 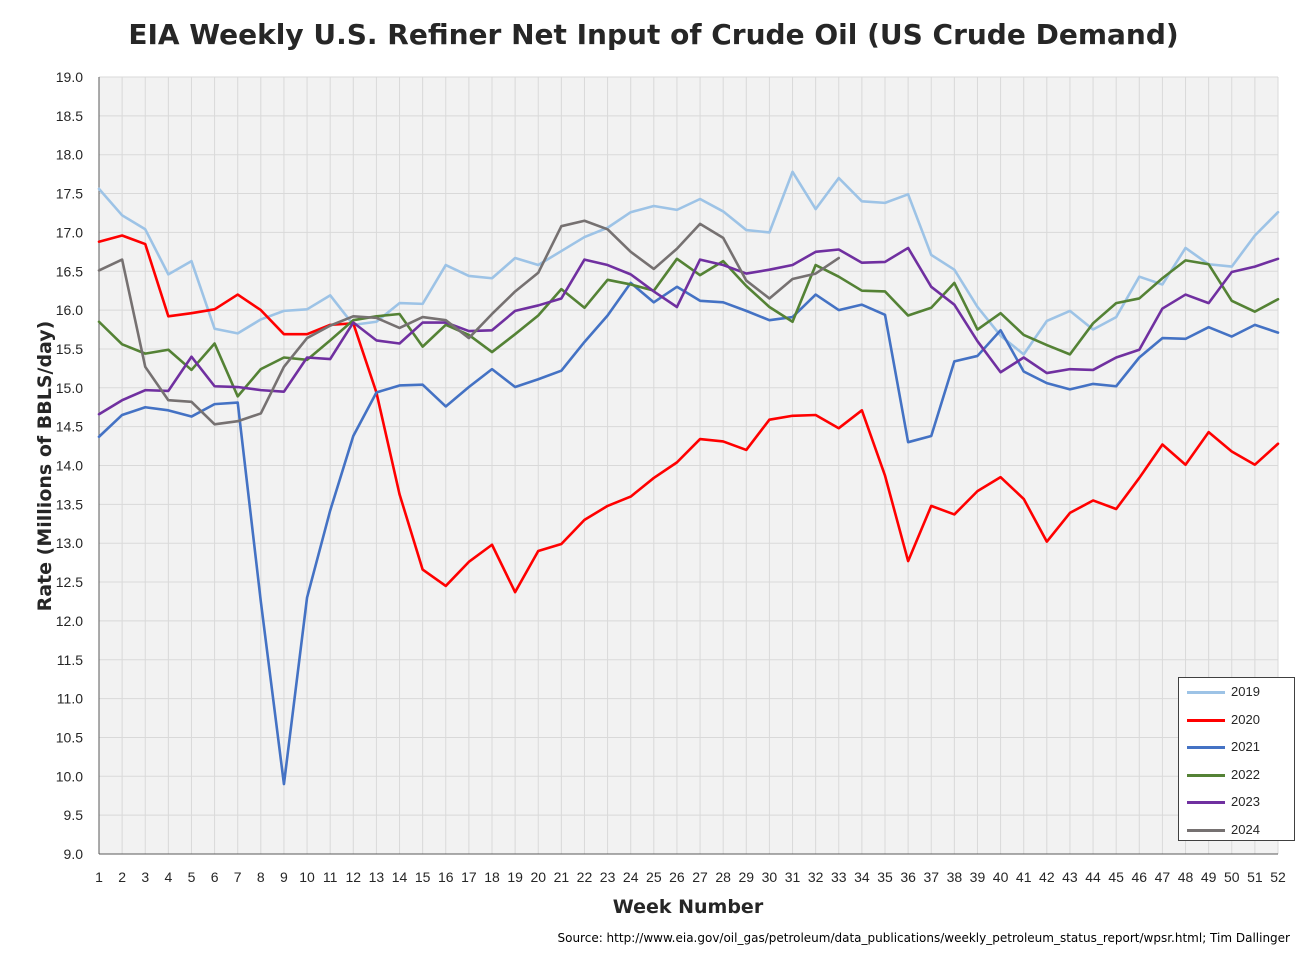 I want to click on legend-label: 2021, so click(x=1245, y=746).